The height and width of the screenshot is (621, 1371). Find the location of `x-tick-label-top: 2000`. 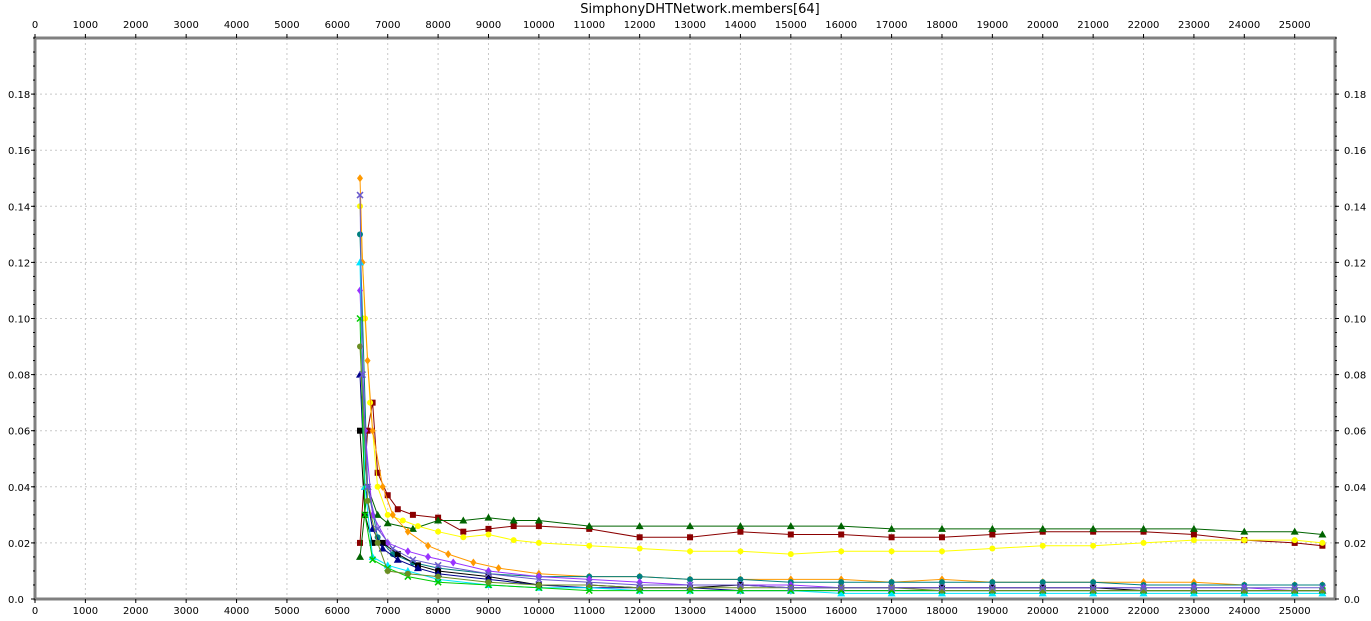

x-tick-label-top: 2000 is located at coordinates (135, 25).